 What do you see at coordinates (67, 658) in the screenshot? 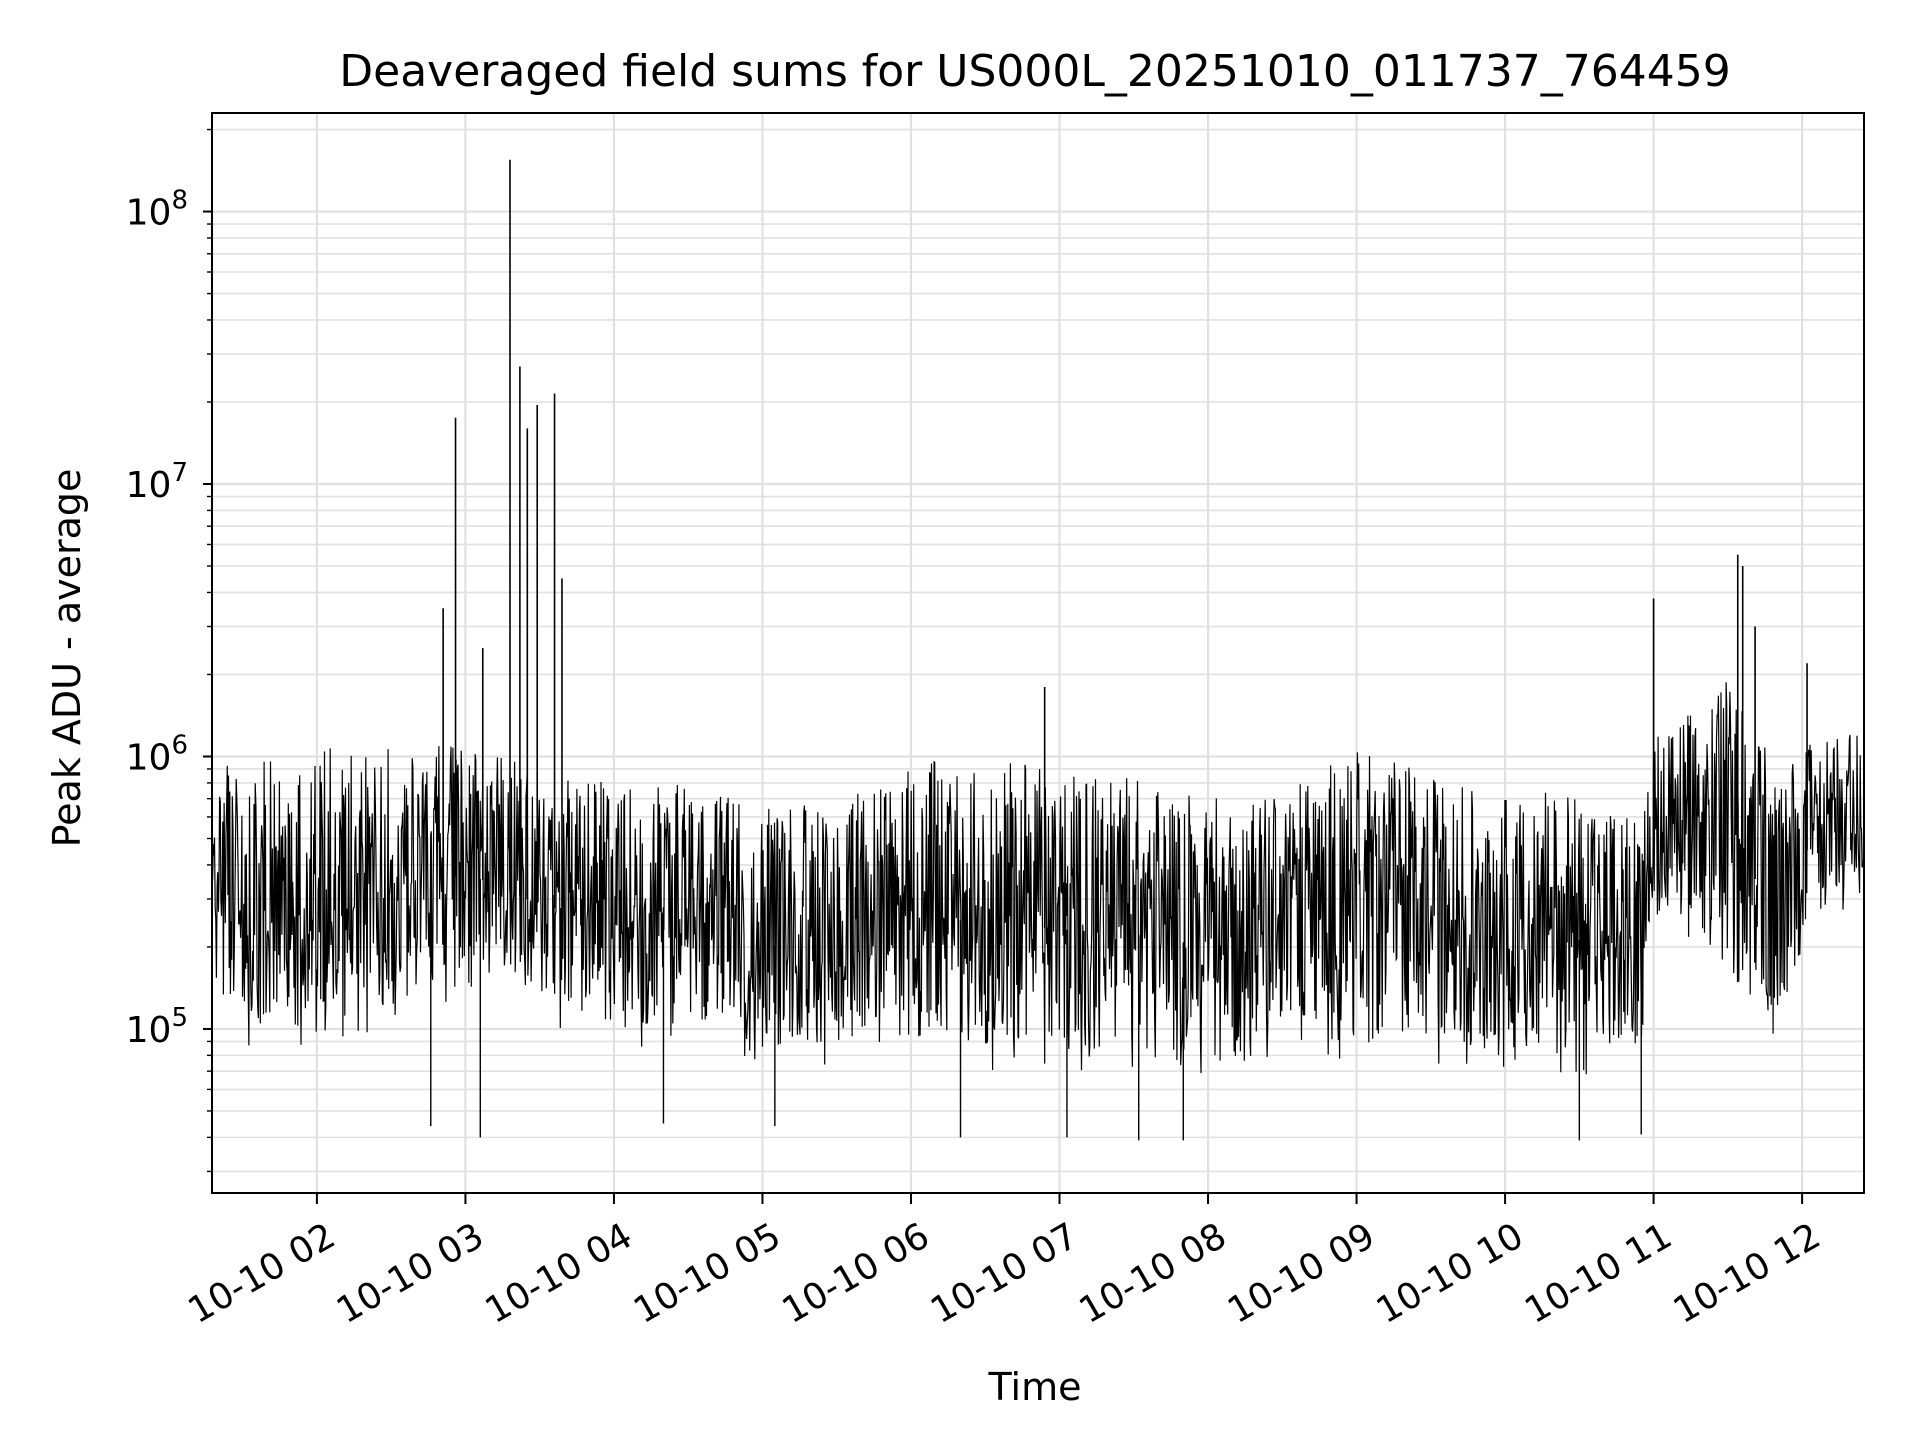
I see `y-axis-label: Peak ADU - average` at bounding box center [67, 658].